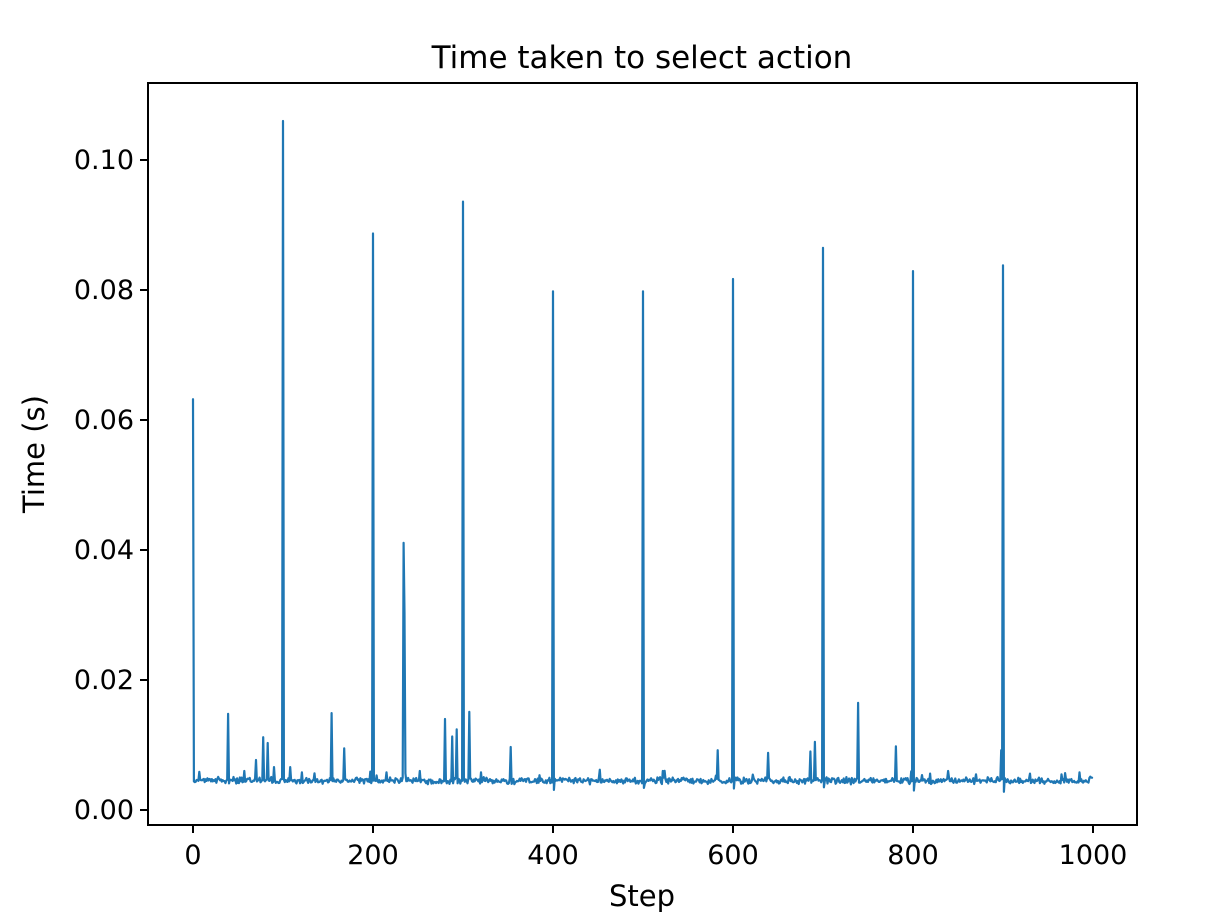  I want to click on chart-title: Time taken to select action, so click(642, 58).